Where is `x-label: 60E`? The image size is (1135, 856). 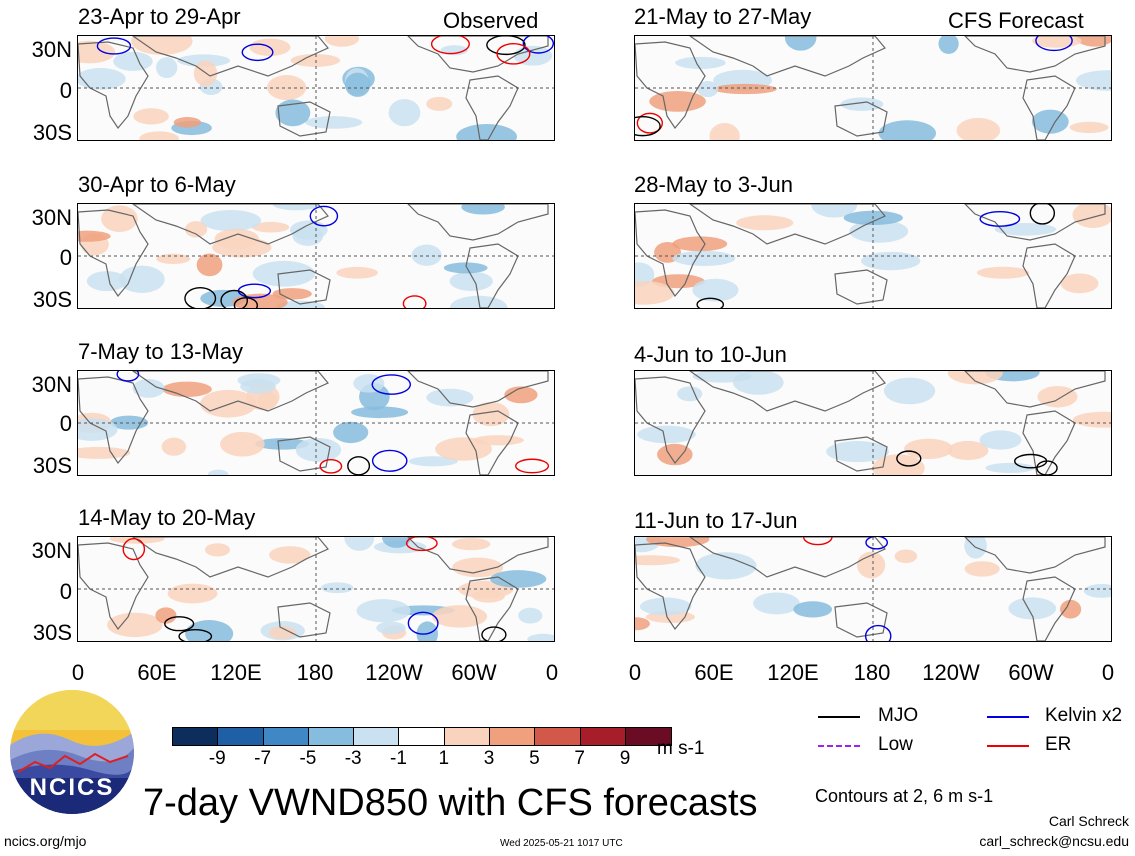 x-label: 60E is located at coordinates (157, 672).